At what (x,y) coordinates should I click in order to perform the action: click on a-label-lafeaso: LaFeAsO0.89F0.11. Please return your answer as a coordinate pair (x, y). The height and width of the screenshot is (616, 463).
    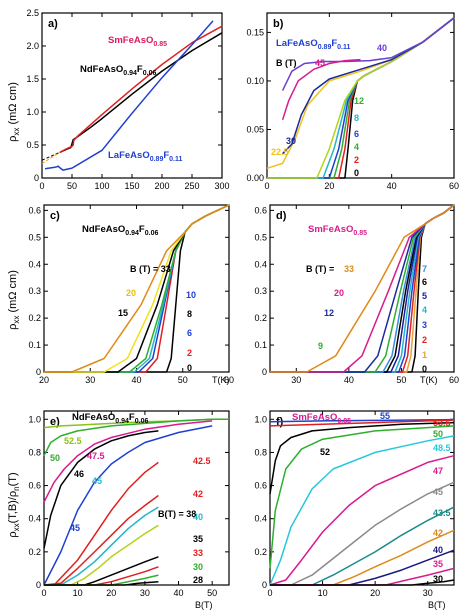
    Looking at the image, I should click on (145, 156).